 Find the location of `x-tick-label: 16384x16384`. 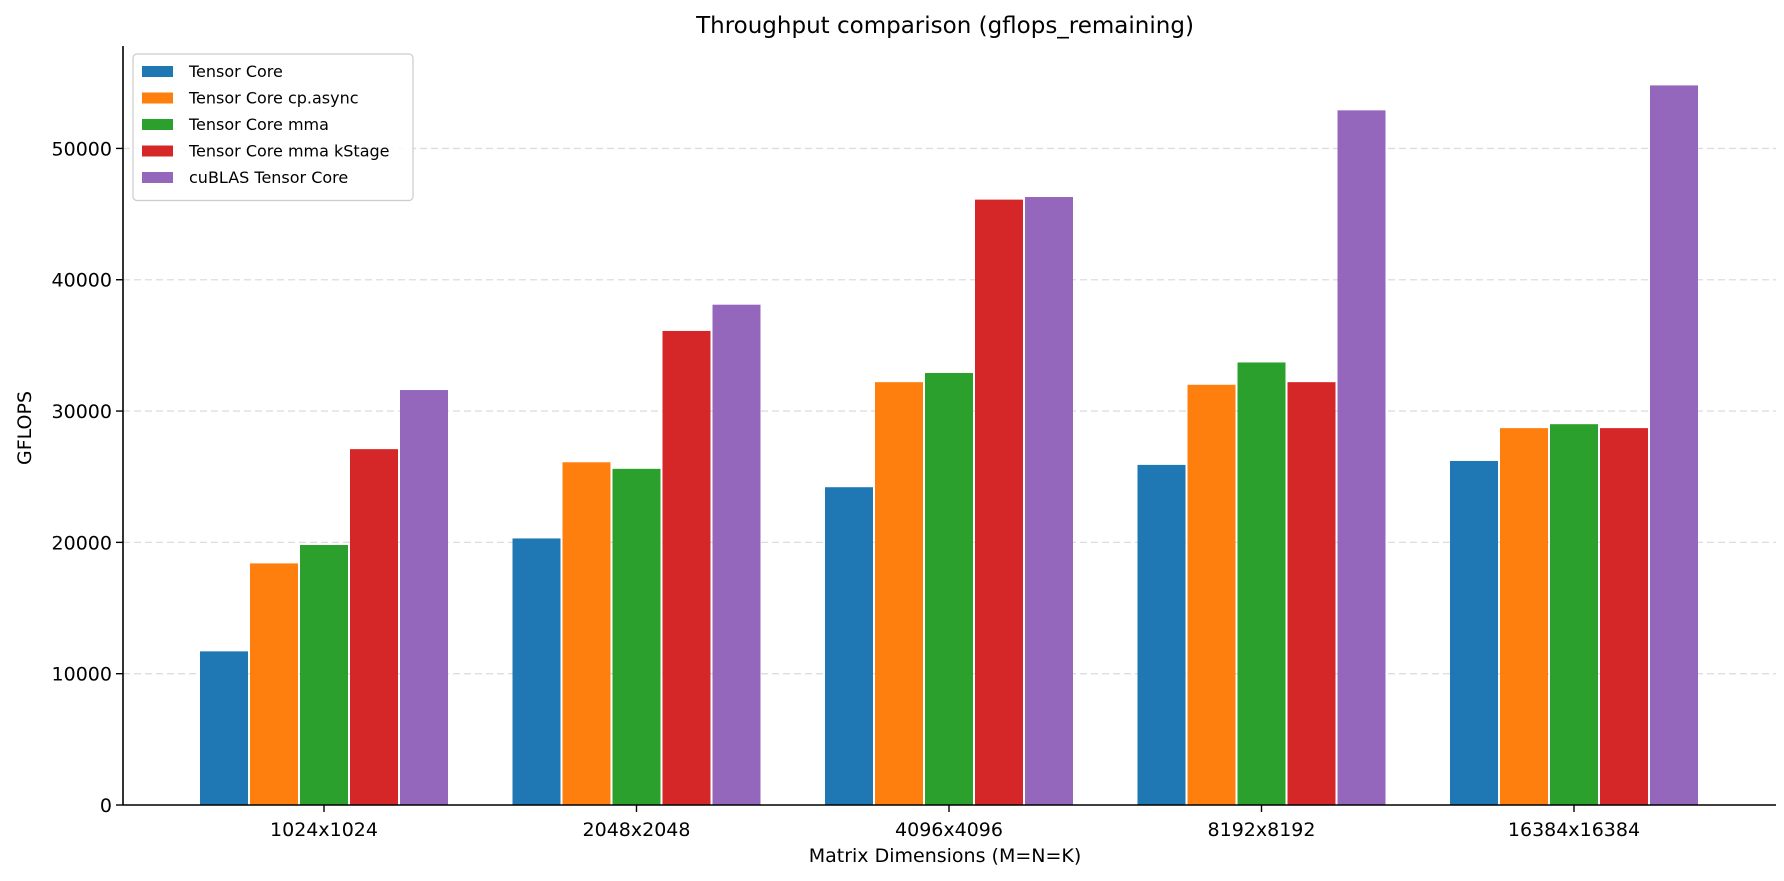

x-tick-label: 16384x16384 is located at coordinates (1574, 830).